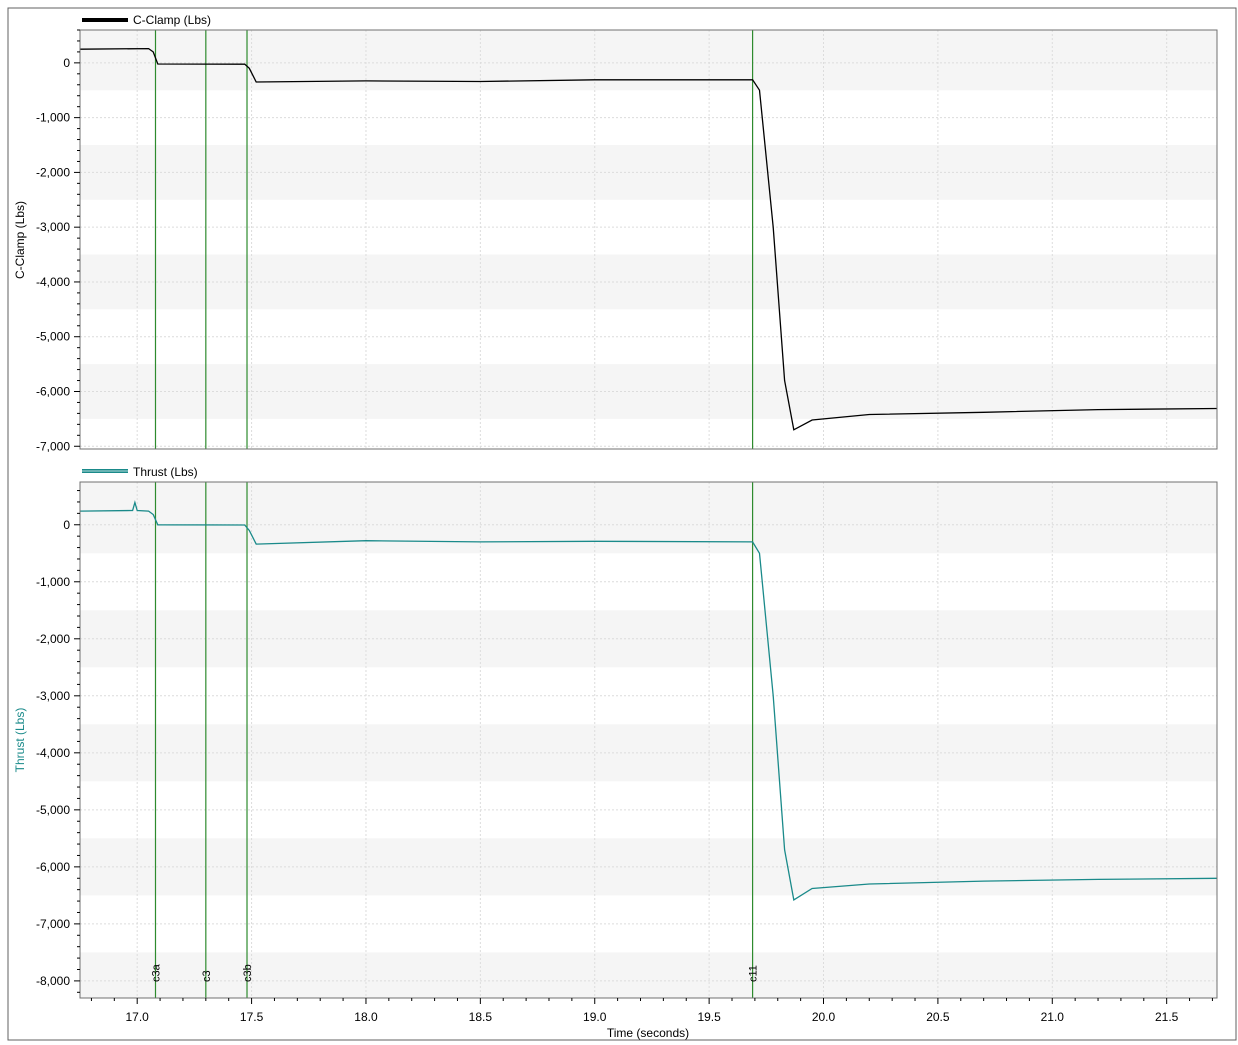  I want to click on x-tick-label: 20.5, so click(938, 1017).